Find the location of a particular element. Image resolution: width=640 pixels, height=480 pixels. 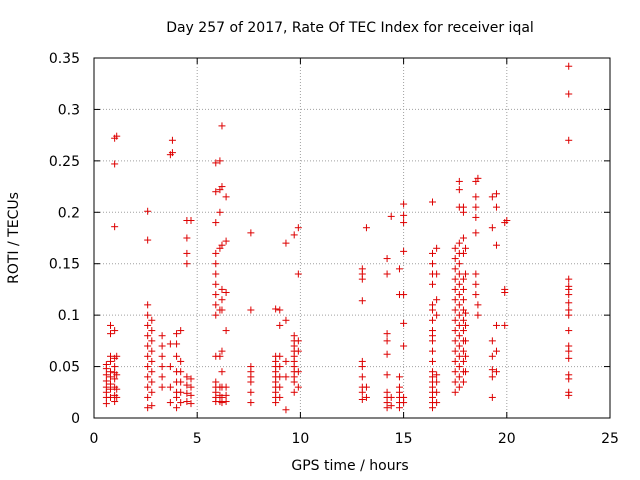

y-tick-label: 0.2 is located at coordinates (69, 213).